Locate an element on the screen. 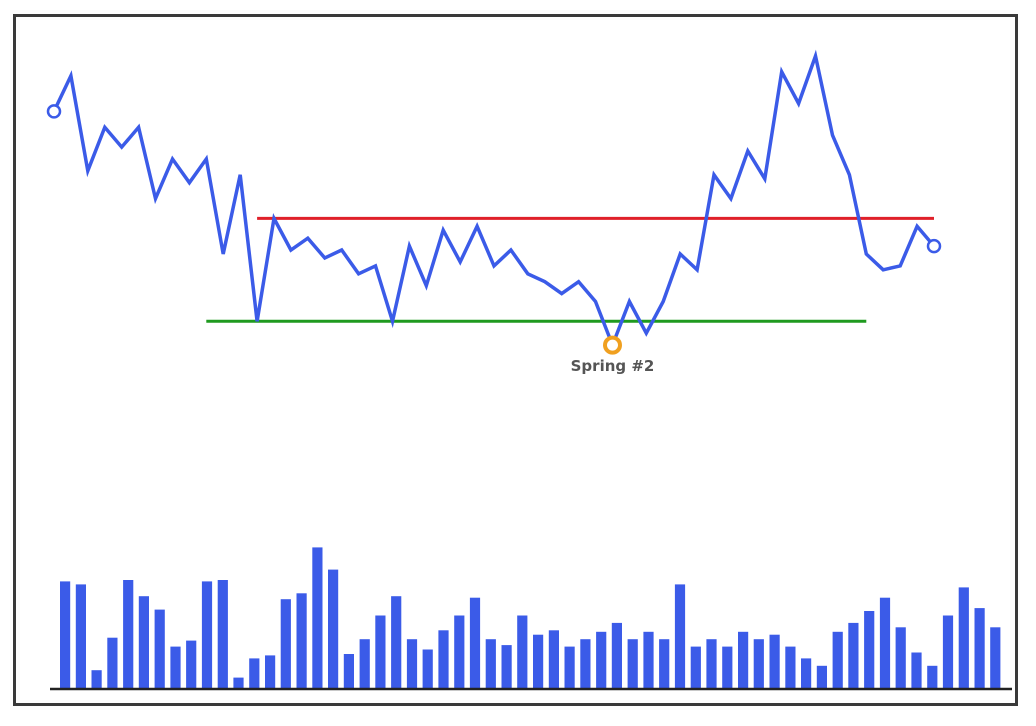  start-point-marker is located at coordinates (54, 111).